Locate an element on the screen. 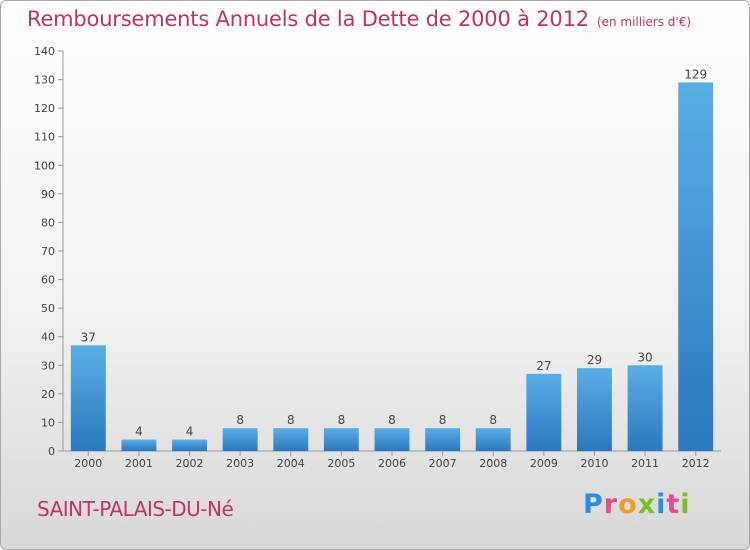  data-label: 37 is located at coordinates (88, 337).